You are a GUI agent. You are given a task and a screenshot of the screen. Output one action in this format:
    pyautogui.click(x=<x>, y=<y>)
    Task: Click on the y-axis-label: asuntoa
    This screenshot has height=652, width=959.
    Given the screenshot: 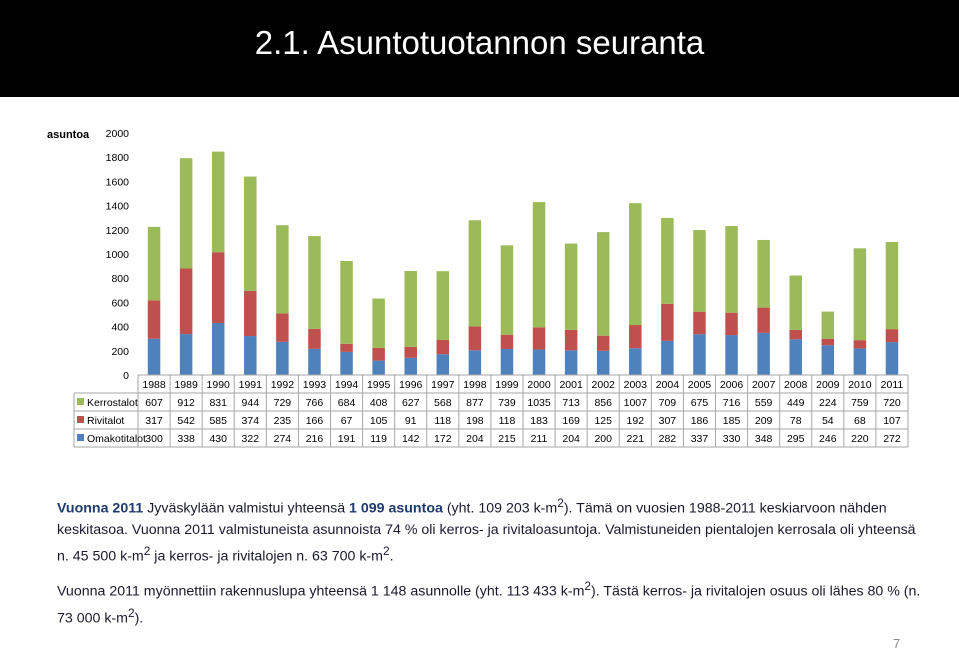 What is the action you would take?
    pyautogui.click(x=68, y=135)
    